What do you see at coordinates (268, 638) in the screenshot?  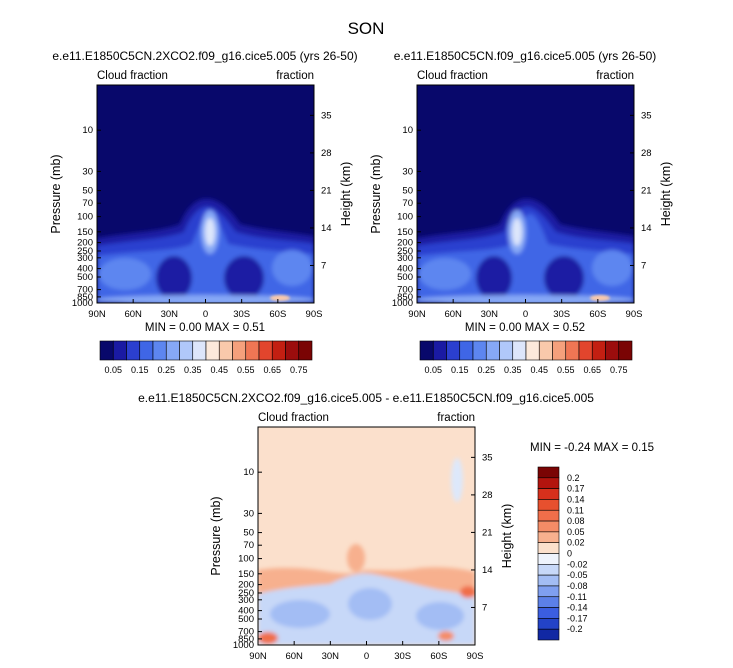 I see `positive-surface-left` at bounding box center [268, 638].